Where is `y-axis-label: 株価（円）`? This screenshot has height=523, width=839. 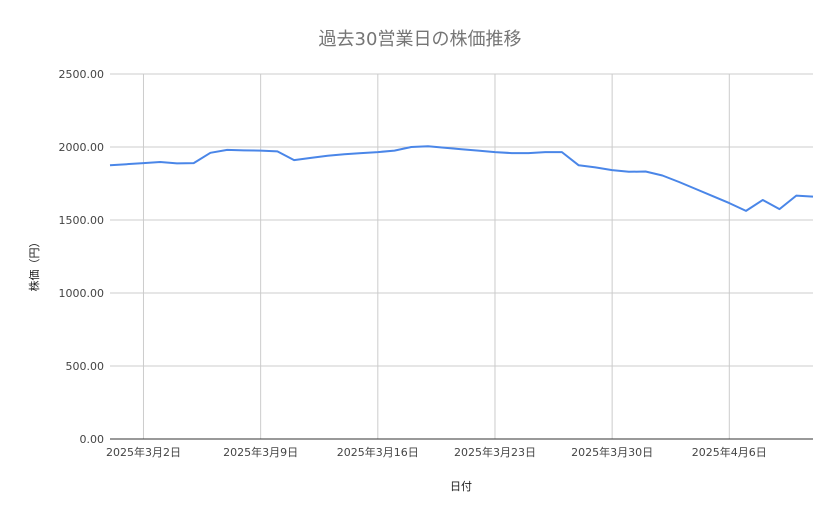 y-axis-label: 株価（円） is located at coordinates (34, 264).